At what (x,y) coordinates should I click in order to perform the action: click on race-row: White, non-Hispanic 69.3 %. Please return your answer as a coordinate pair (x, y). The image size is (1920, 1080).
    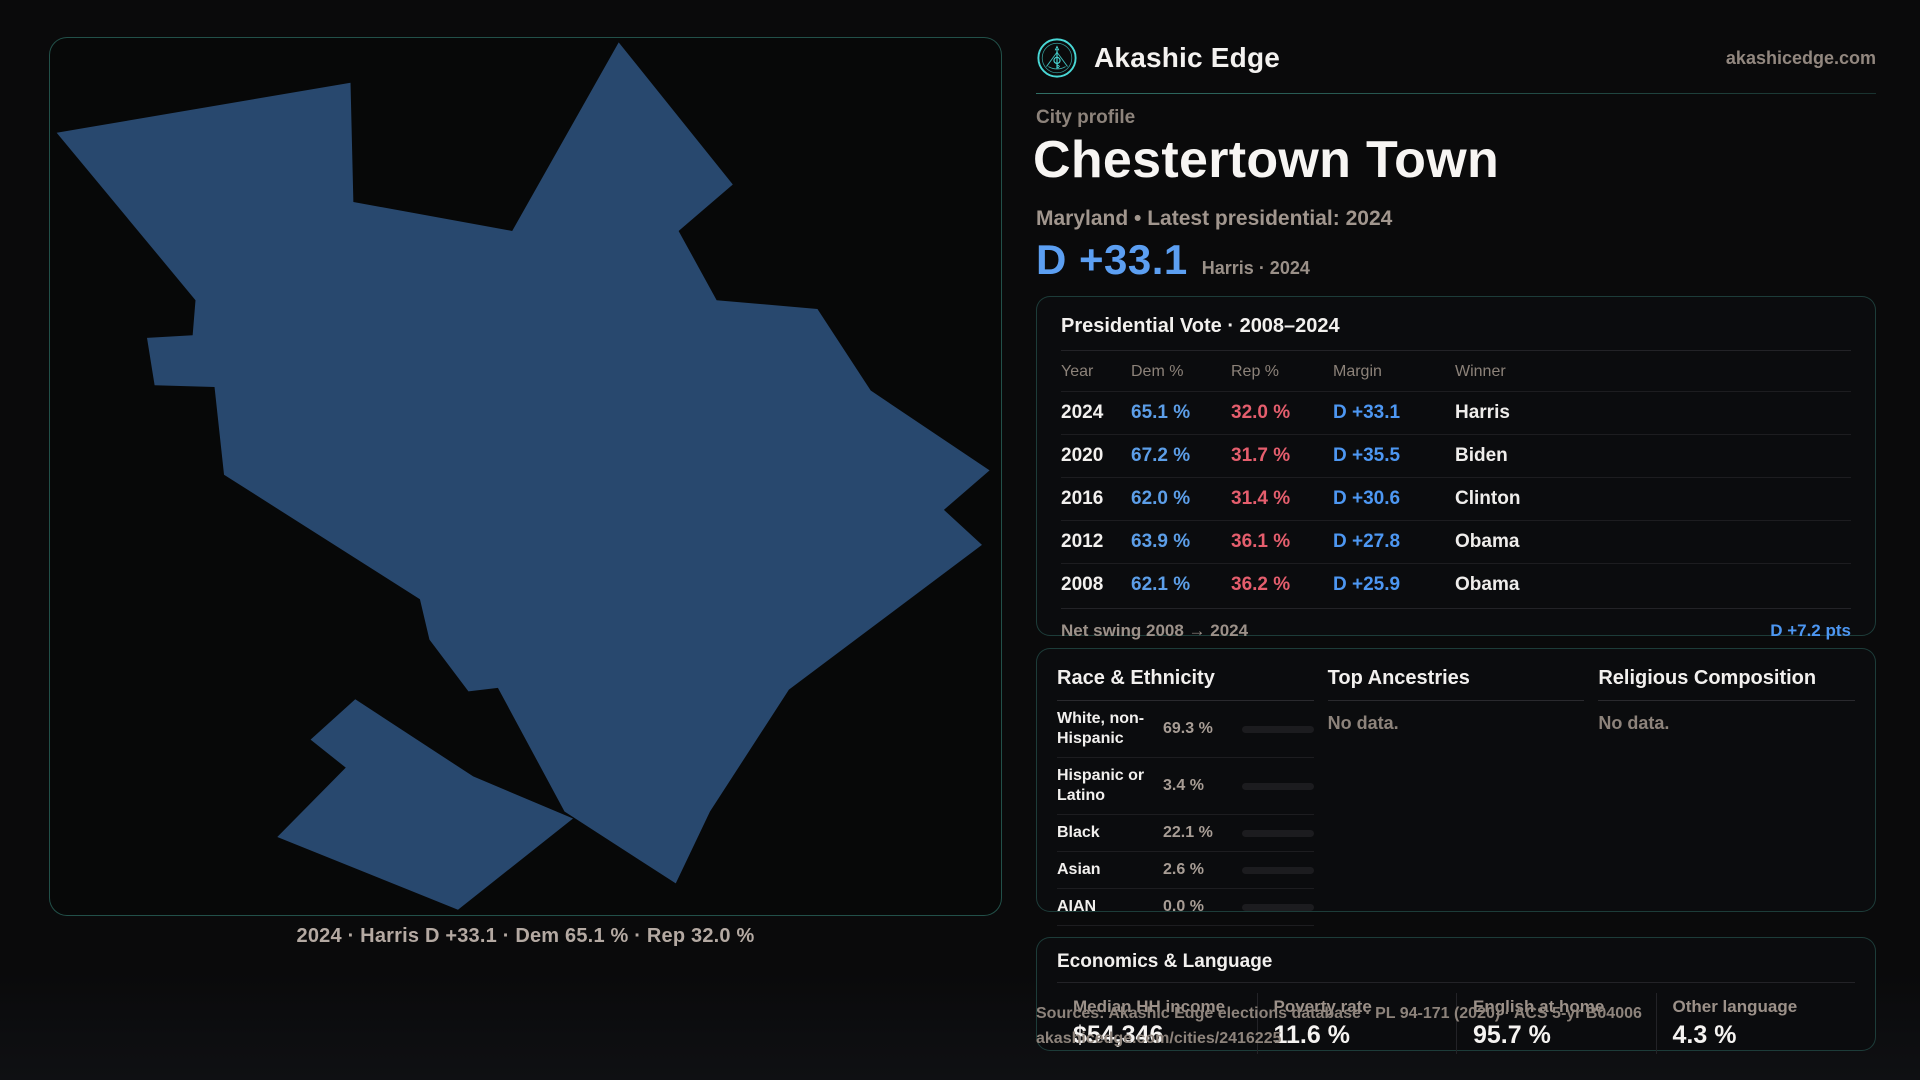
    Looking at the image, I should click on (1185, 729).